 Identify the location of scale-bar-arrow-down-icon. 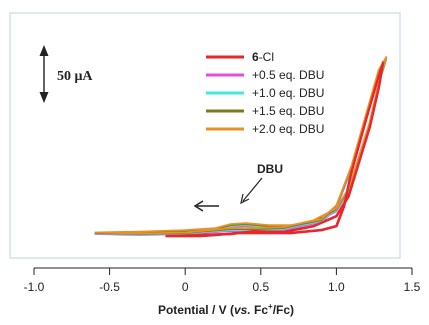
(44, 97).